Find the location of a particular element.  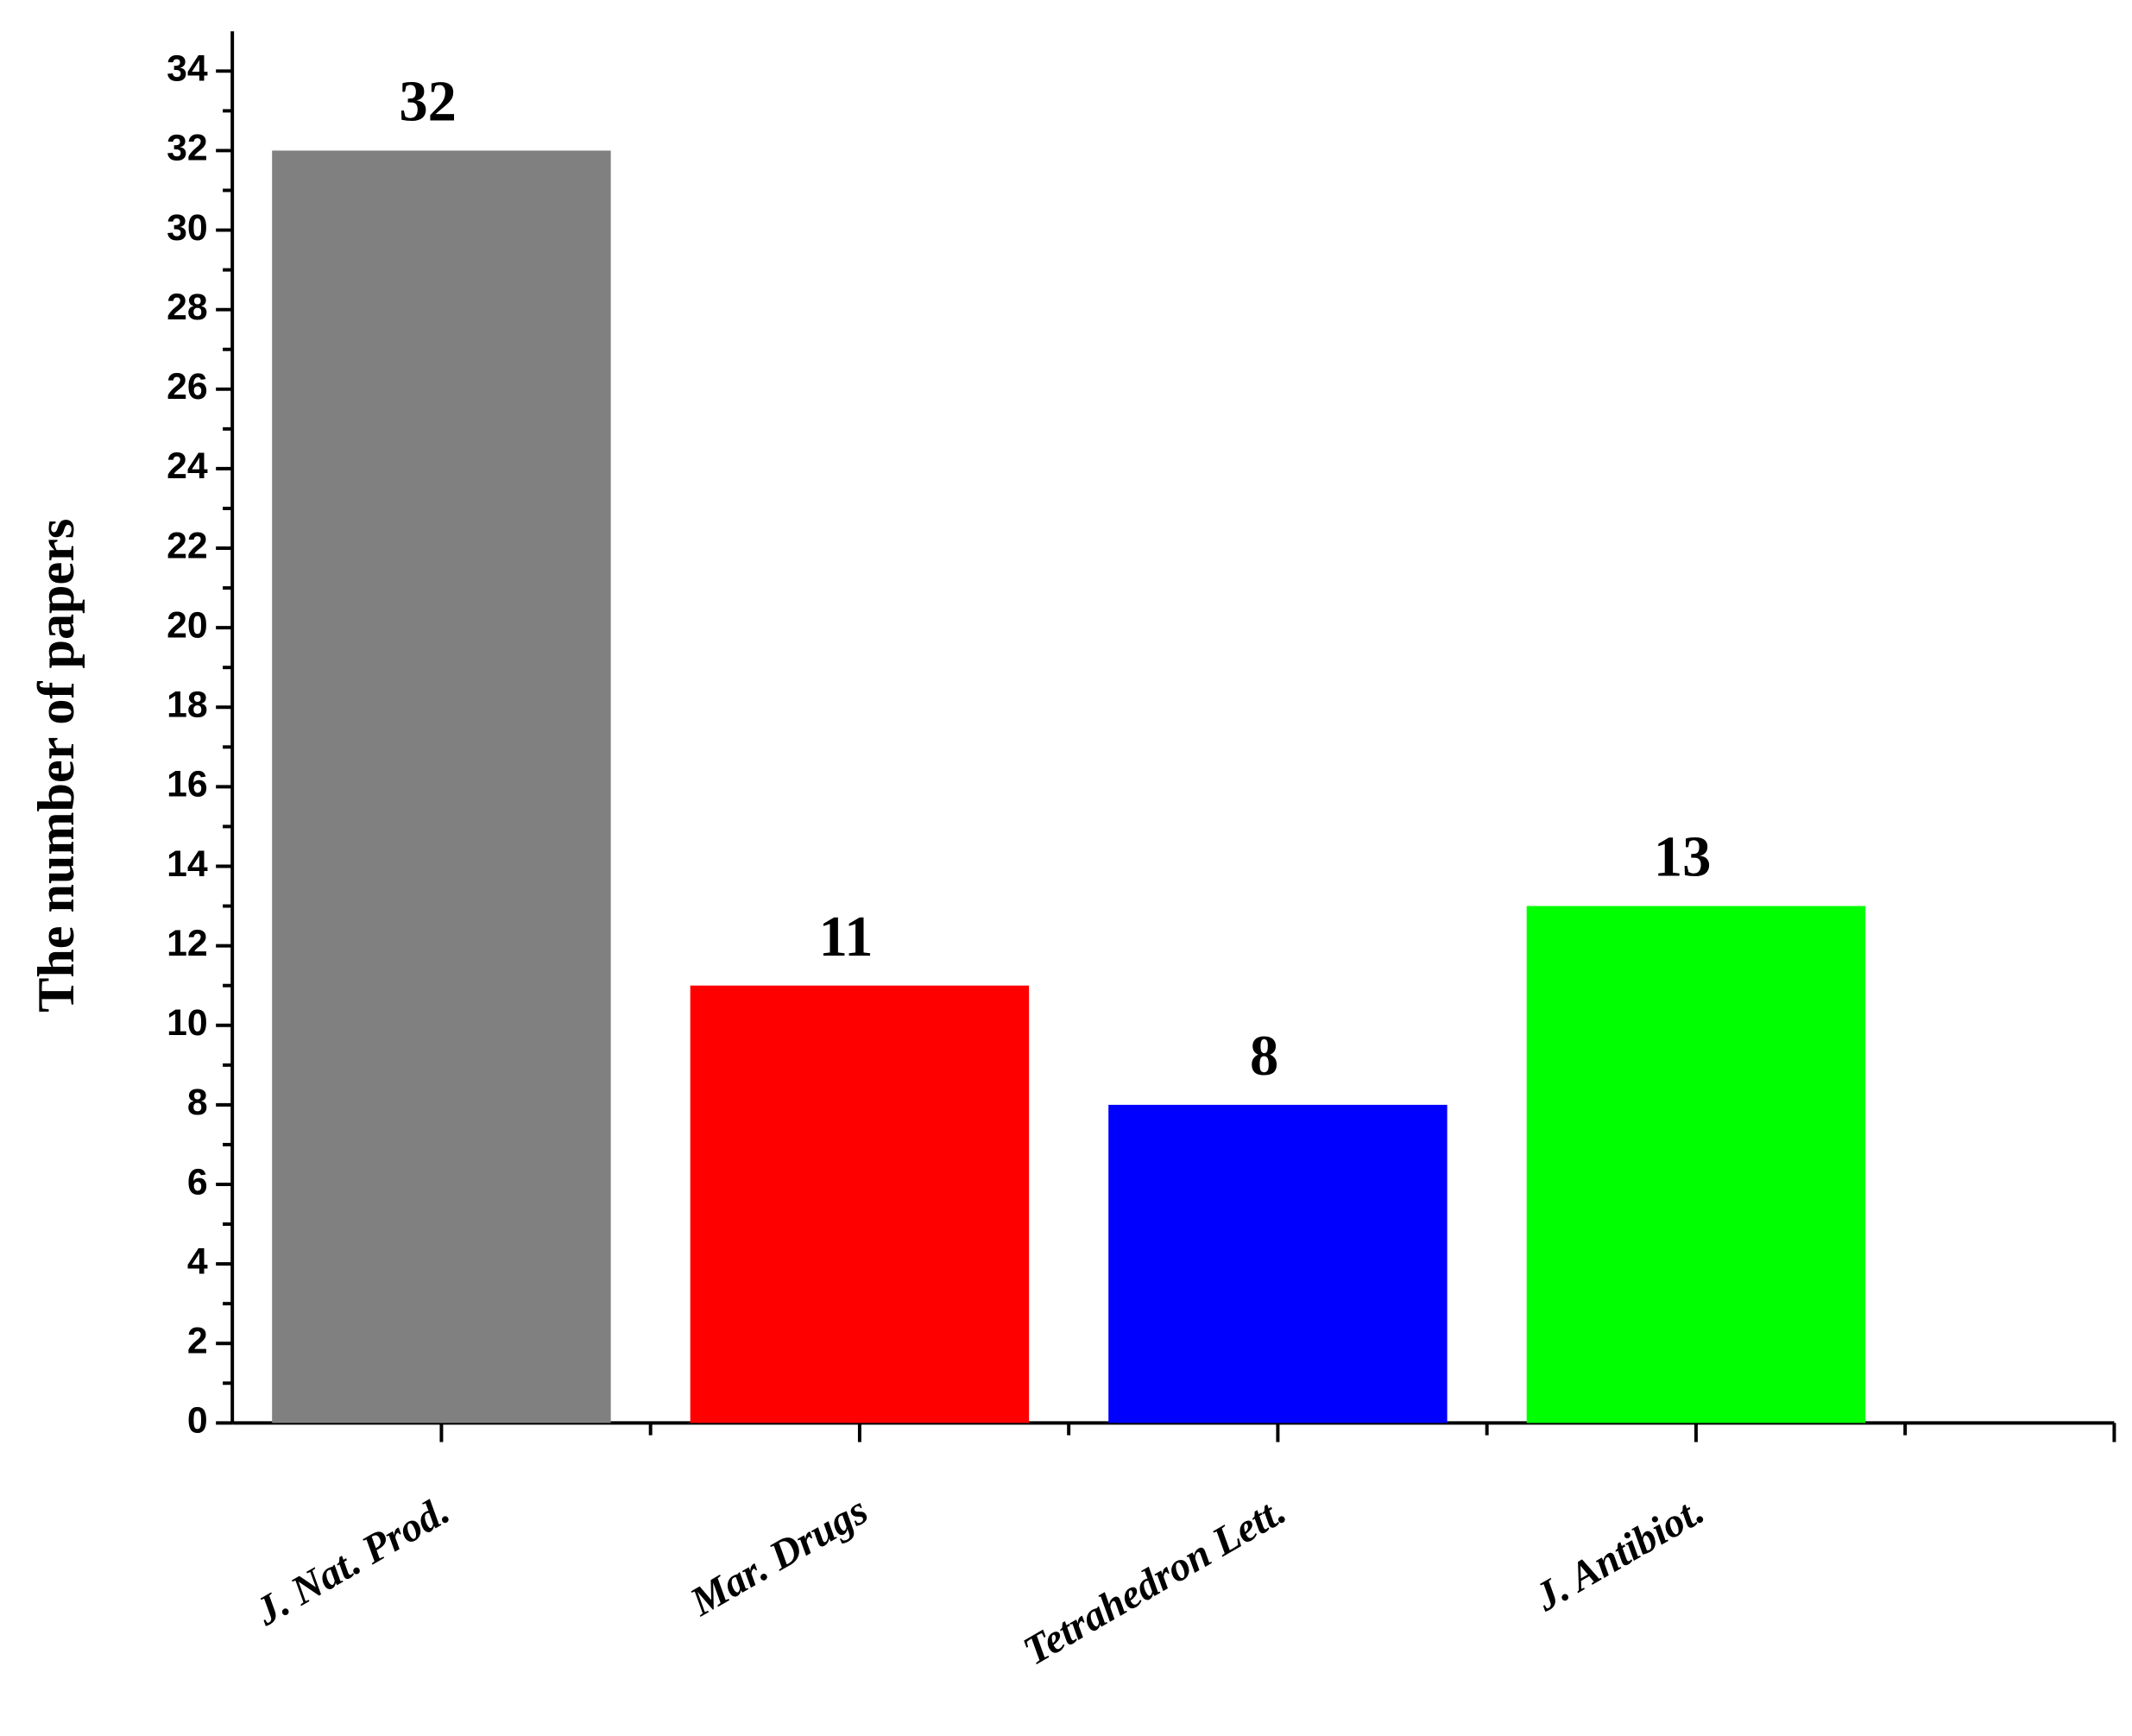

value-label: 13 is located at coordinates (1683, 857).